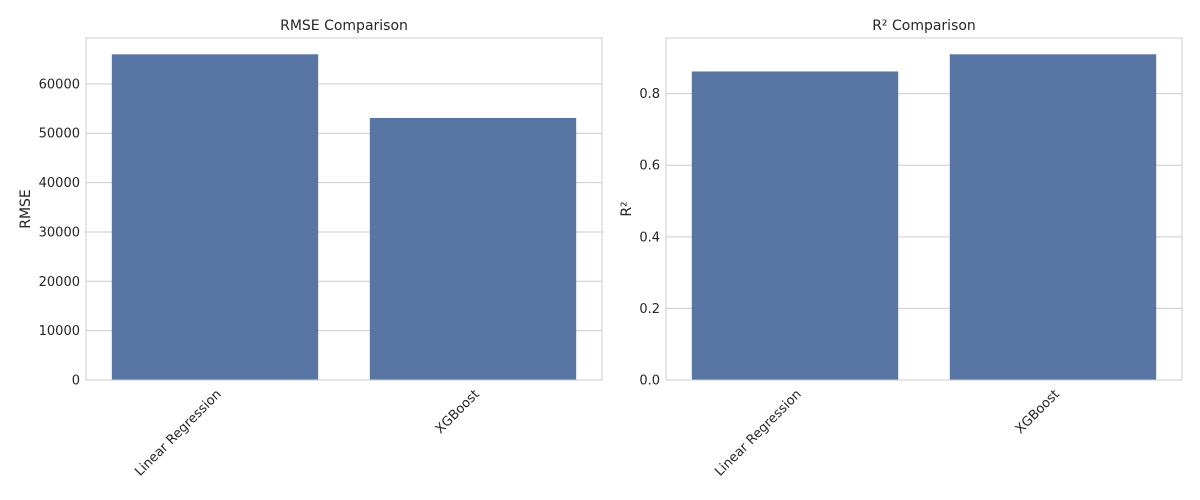 This screenshot has width=1200, height=500. What do you see at coordinates (649, 309) in the screenshot?
I see `y-tick-label: 0.2` at bounding box center [649, 309].